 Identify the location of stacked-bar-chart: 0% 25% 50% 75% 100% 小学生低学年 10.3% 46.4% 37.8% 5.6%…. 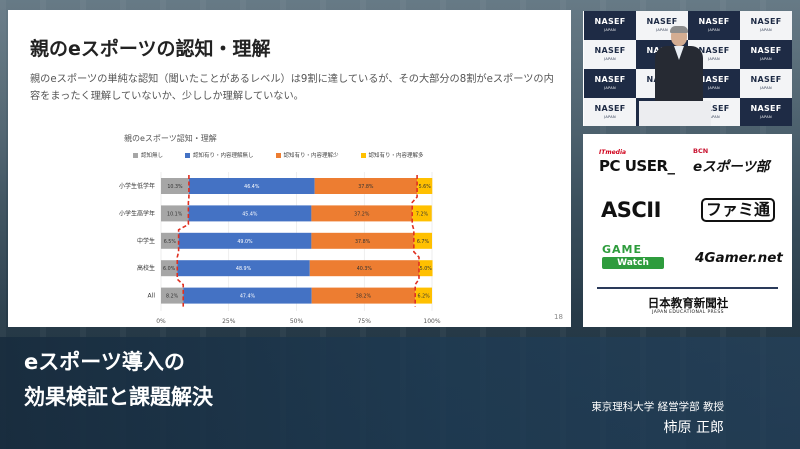
(280, 248).